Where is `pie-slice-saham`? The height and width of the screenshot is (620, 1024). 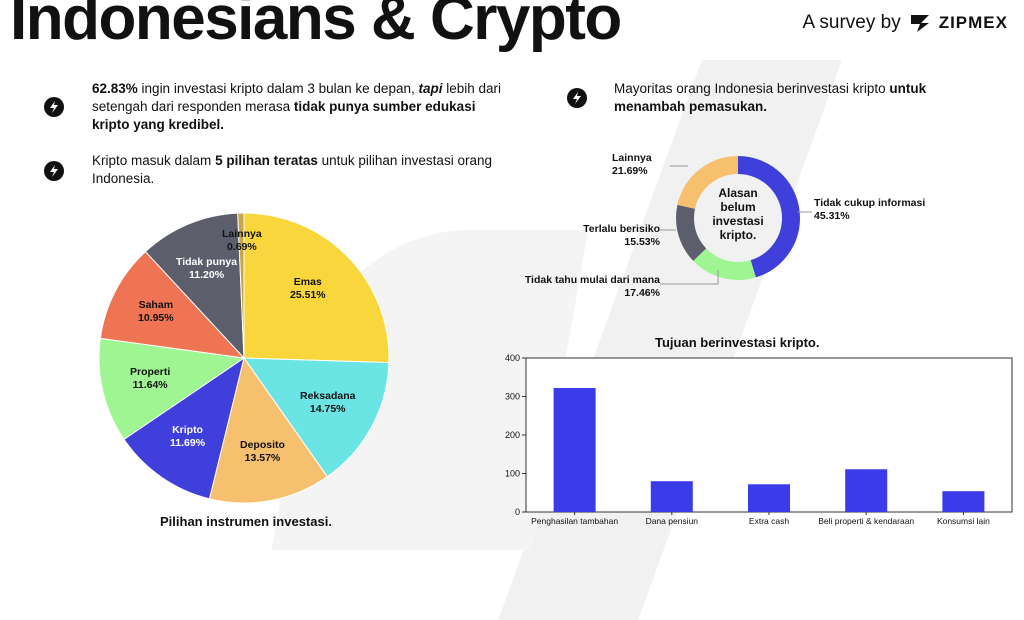
pie-slice-saham is located at coordinates (172, 304).